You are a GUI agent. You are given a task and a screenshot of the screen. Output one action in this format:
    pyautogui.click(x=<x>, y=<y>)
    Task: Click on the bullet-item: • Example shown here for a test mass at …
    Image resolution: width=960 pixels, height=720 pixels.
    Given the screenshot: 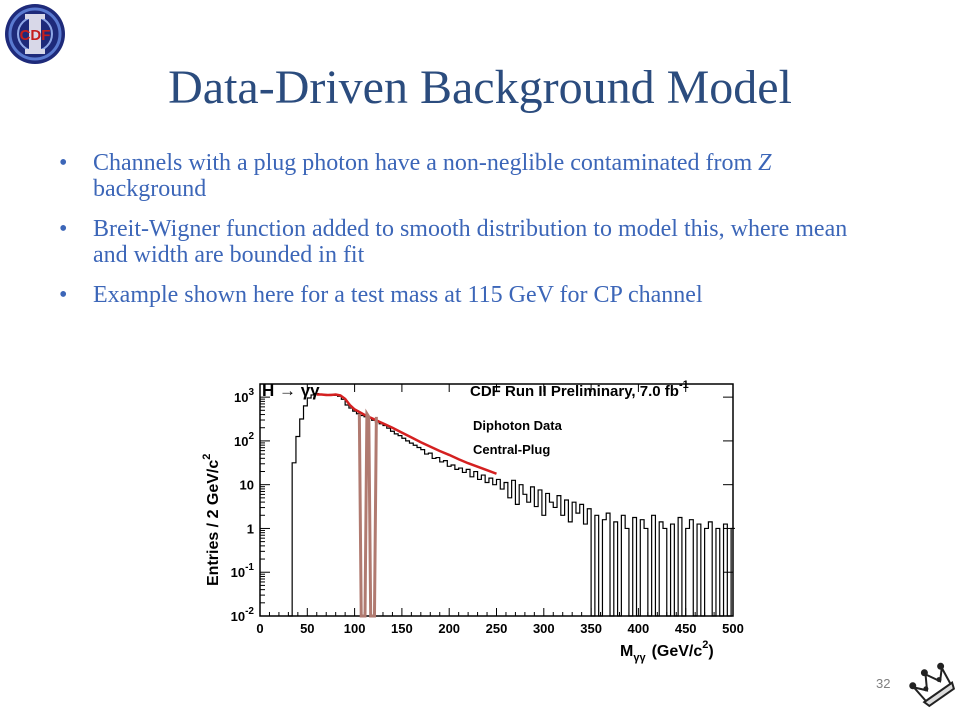 What is the action you would take?
    pyautogui.click(x=465, y=295)
    